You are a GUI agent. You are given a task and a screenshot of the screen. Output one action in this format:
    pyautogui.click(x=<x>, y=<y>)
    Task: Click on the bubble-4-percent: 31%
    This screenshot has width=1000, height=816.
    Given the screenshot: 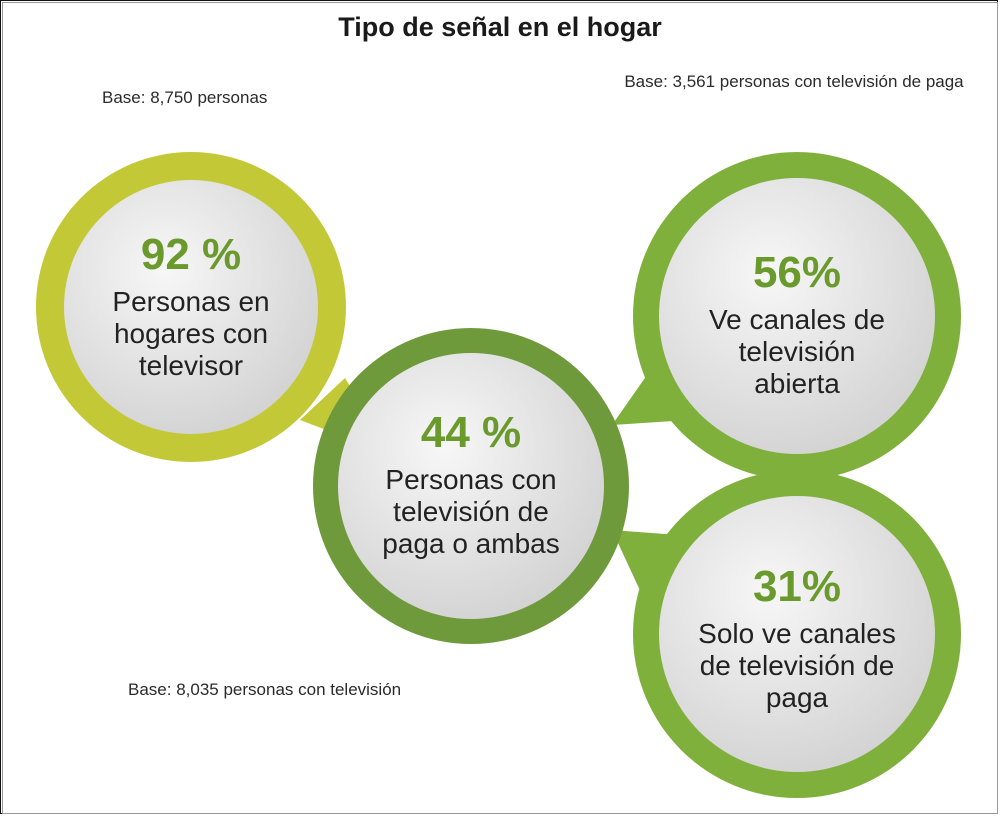 What is the action you would take?
    pyautogui.click(x=797, y=586)
    